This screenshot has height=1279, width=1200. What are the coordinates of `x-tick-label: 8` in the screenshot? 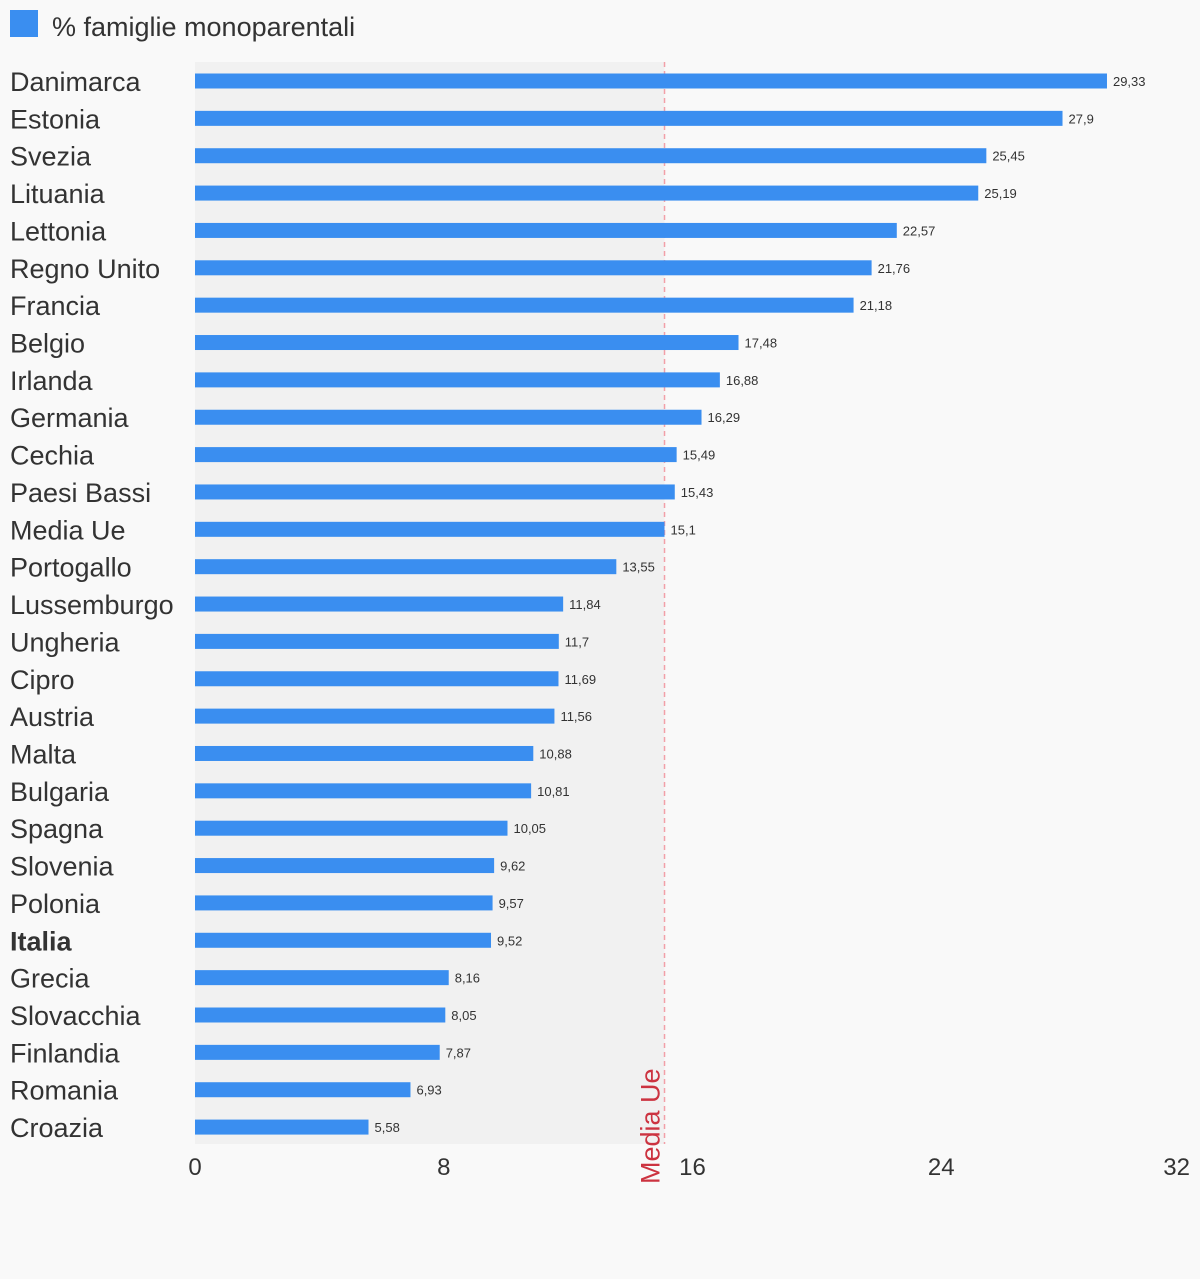 It's located at (443, 1167).